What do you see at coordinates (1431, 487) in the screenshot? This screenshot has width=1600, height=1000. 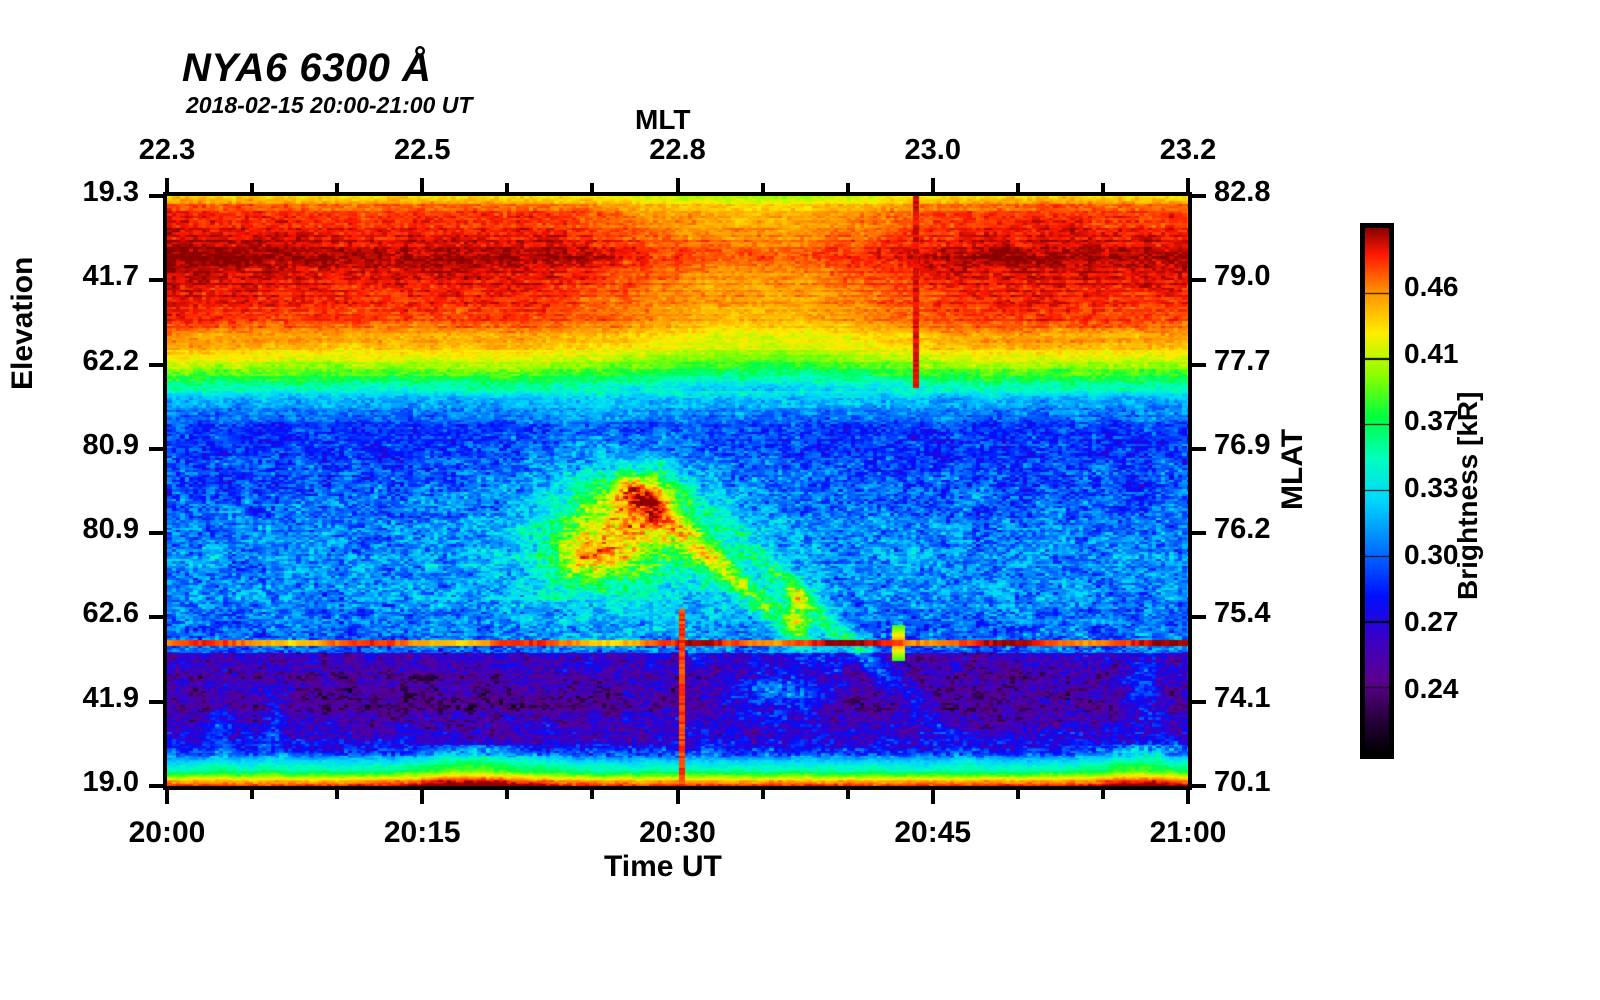 I see `colorbar-tick-label: 0.33` at bounding box center [1431, 487].